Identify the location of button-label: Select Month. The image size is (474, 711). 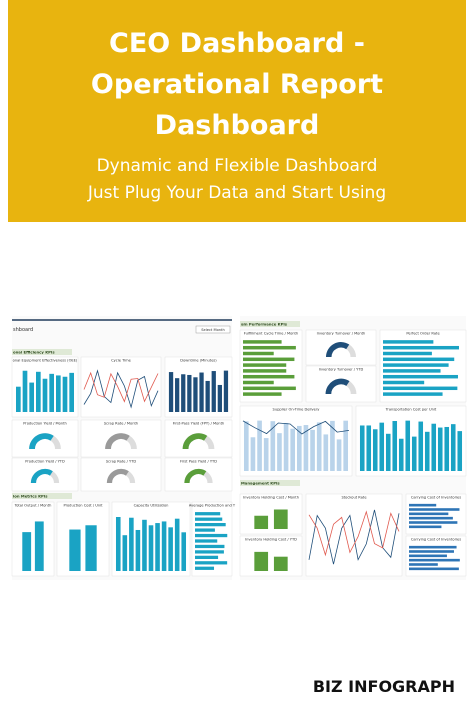
(213, 330).